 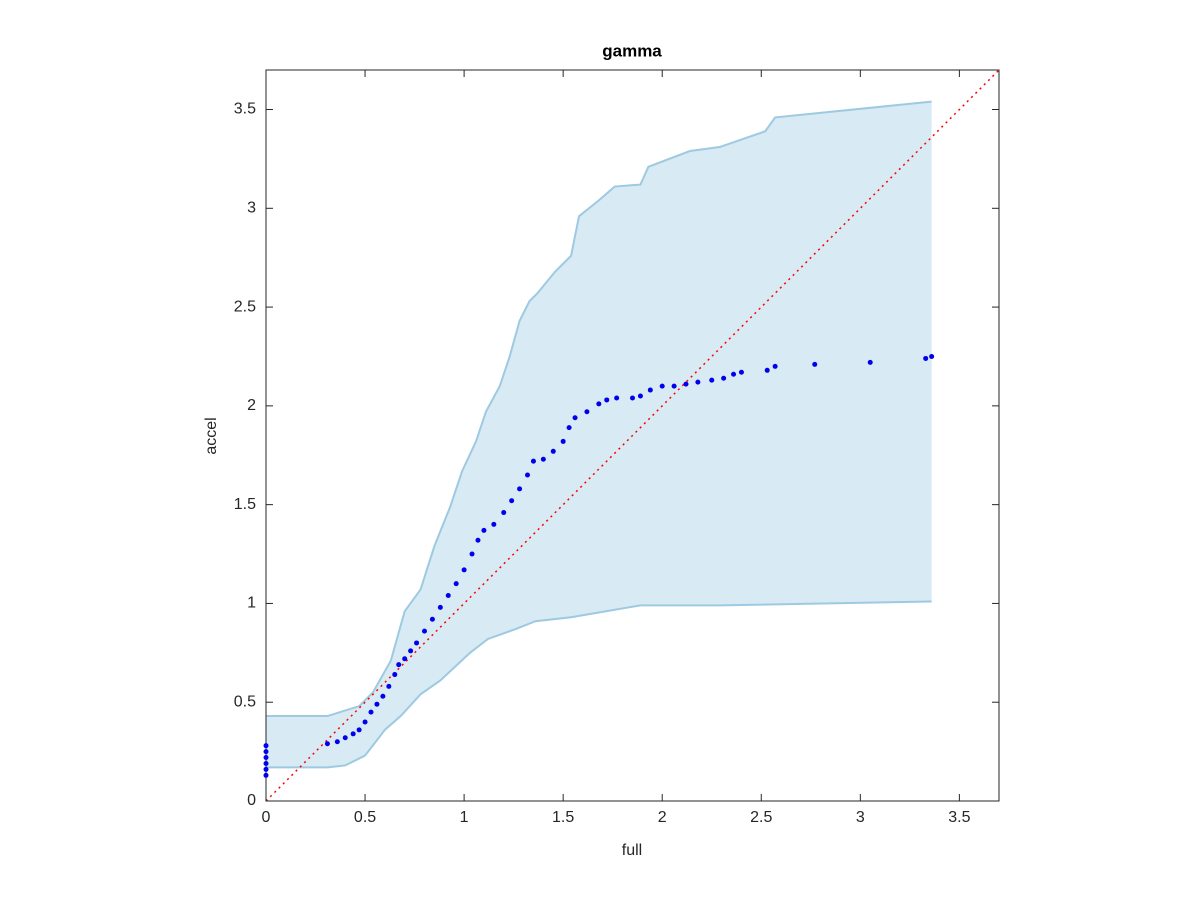 What do you see at coordinates (251, 405) in the screenshot?
I see `y-tick-label: 2` at bounding box center [251, 405].